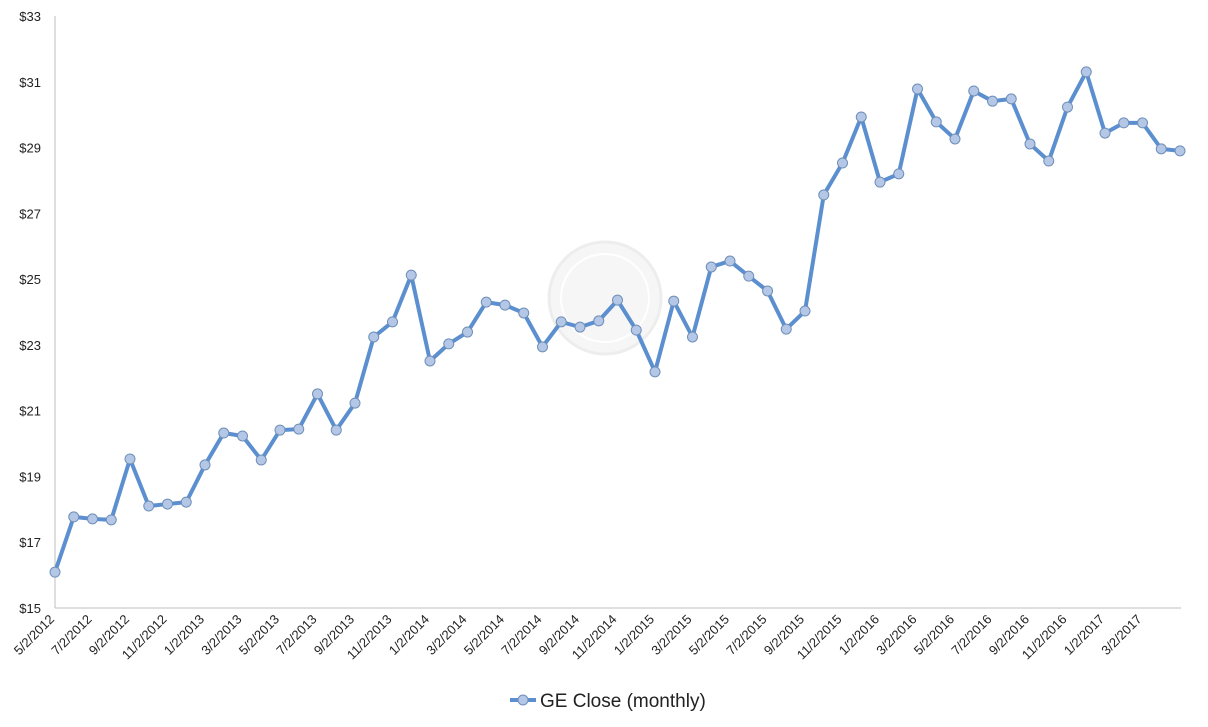 The width and height of the screenshot is (1208, 727). Describe the element at coordinates (71, 635) in the screenshot. I see `x-tick-label: 7/2/2012` at that location.